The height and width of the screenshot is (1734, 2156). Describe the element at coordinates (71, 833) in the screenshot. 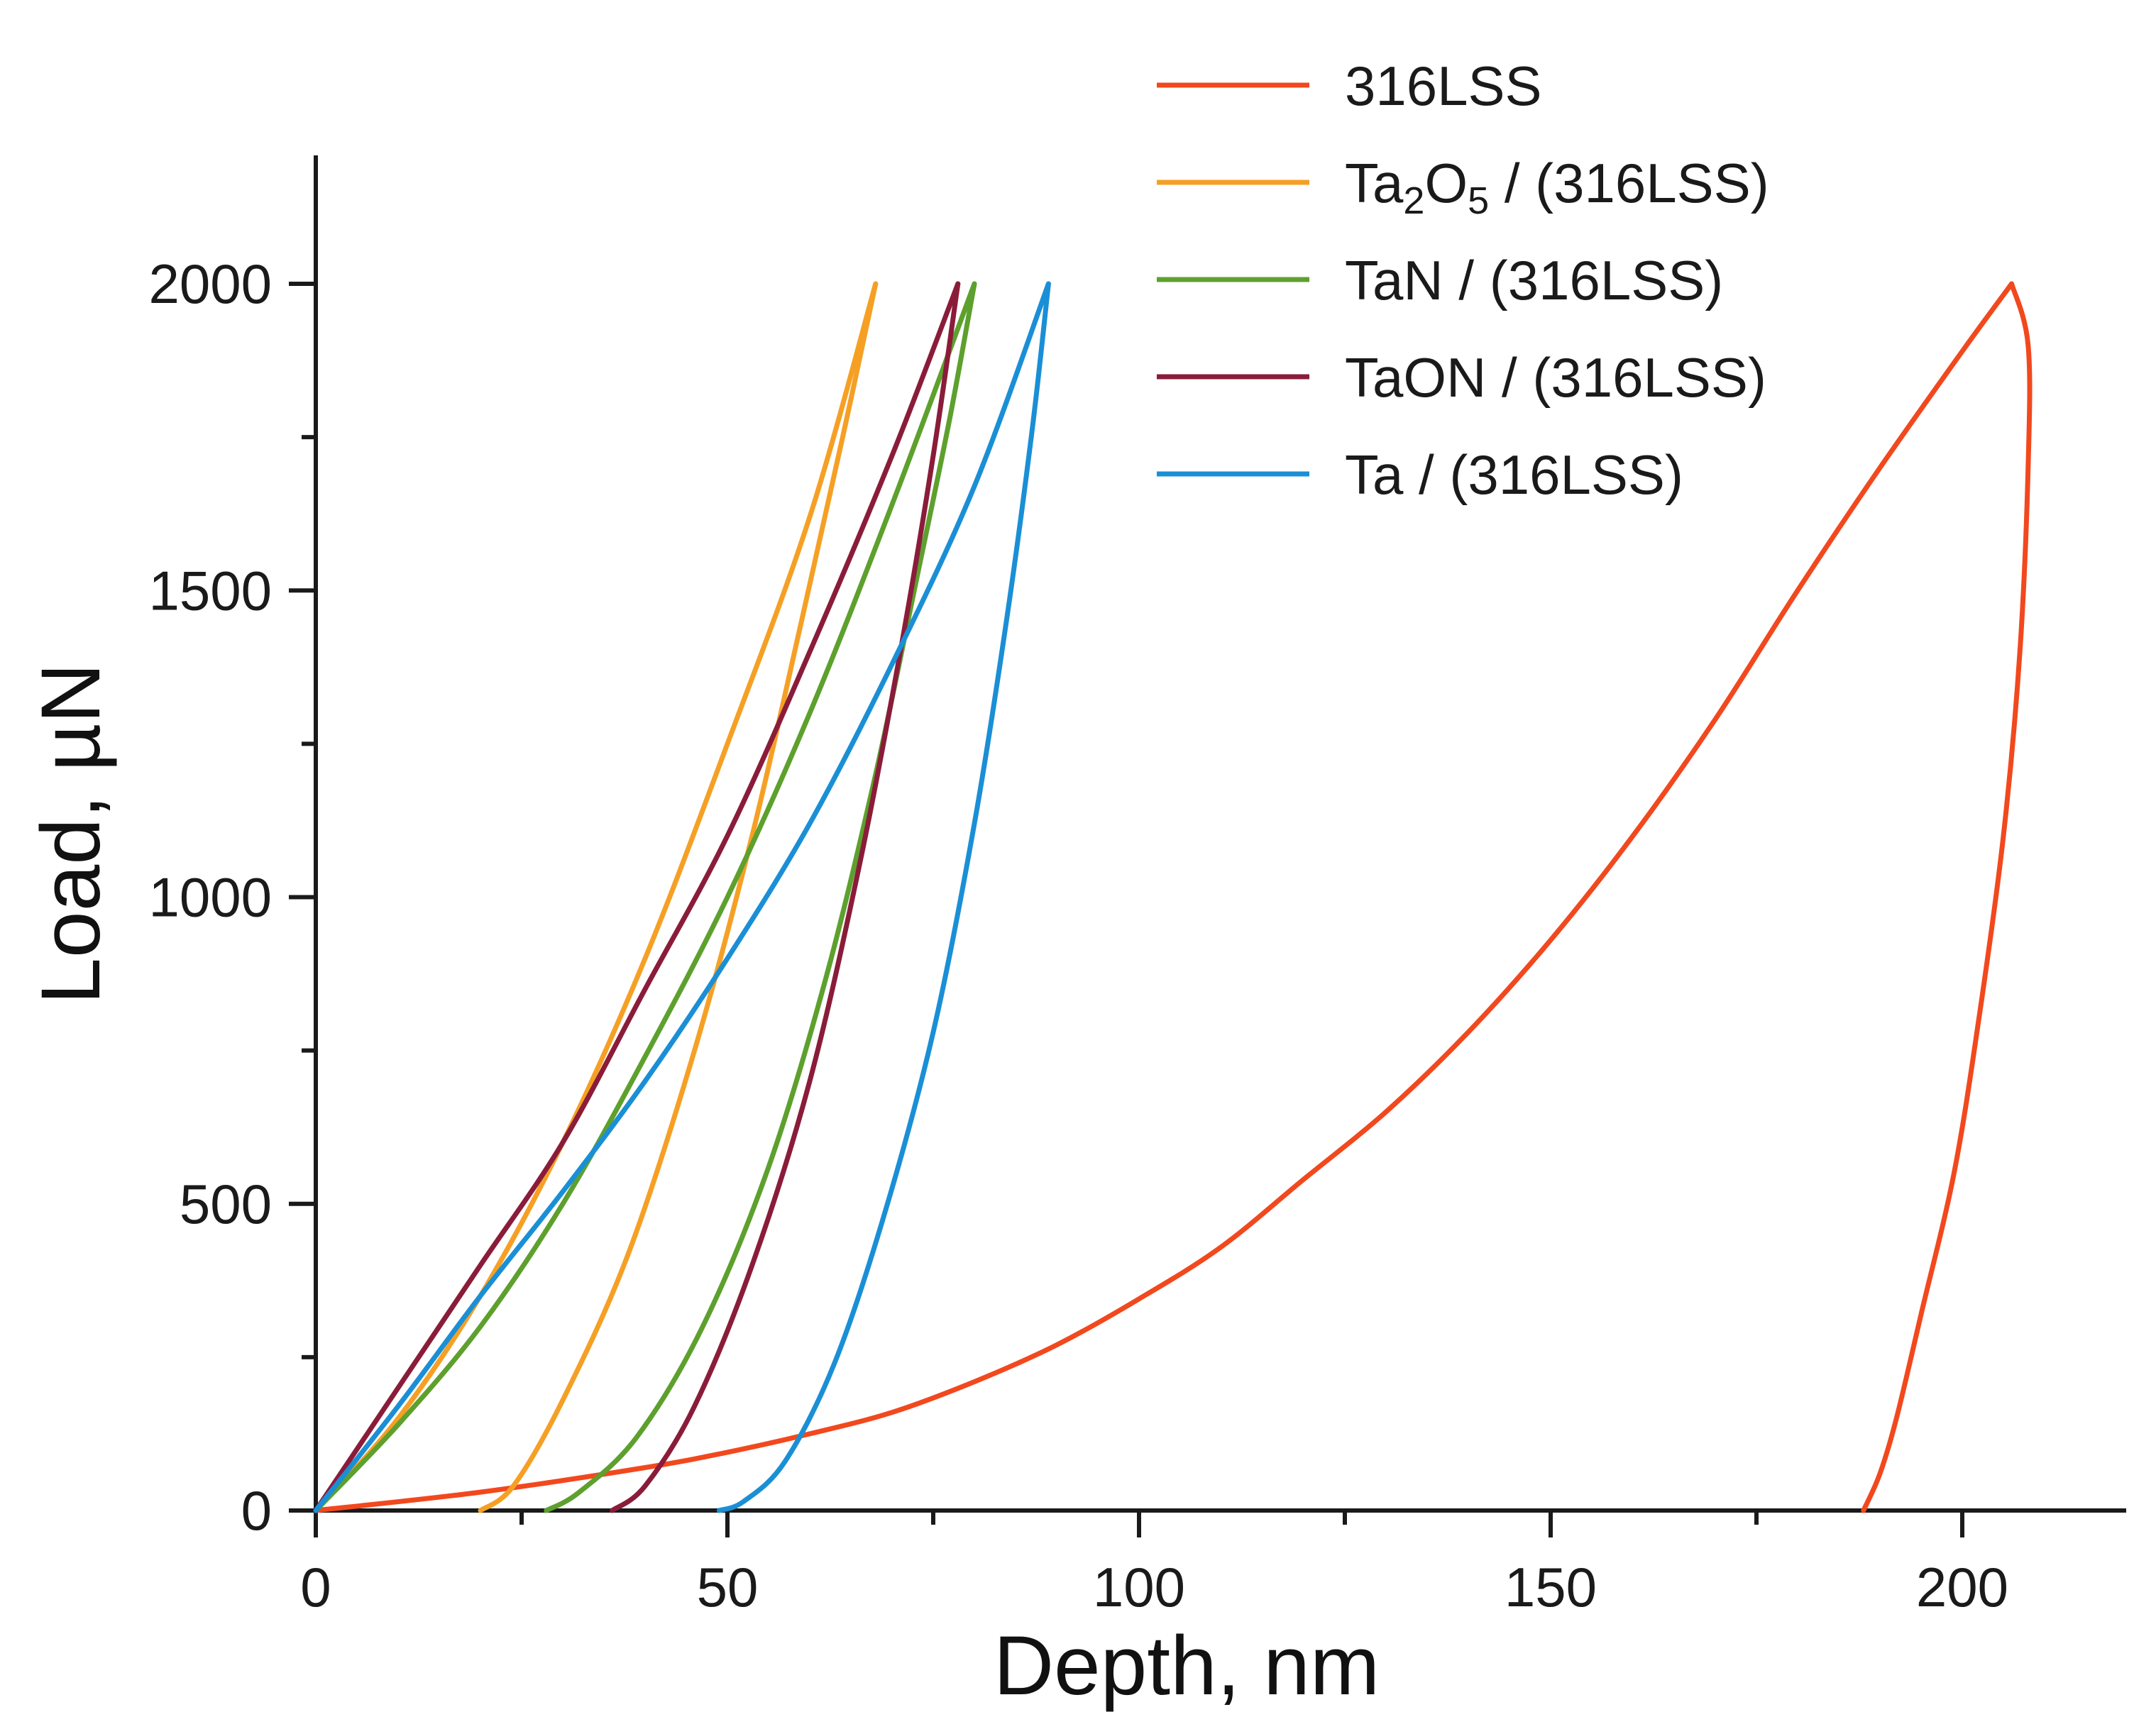

I see `y-axis-title: Load, µN` at that location.